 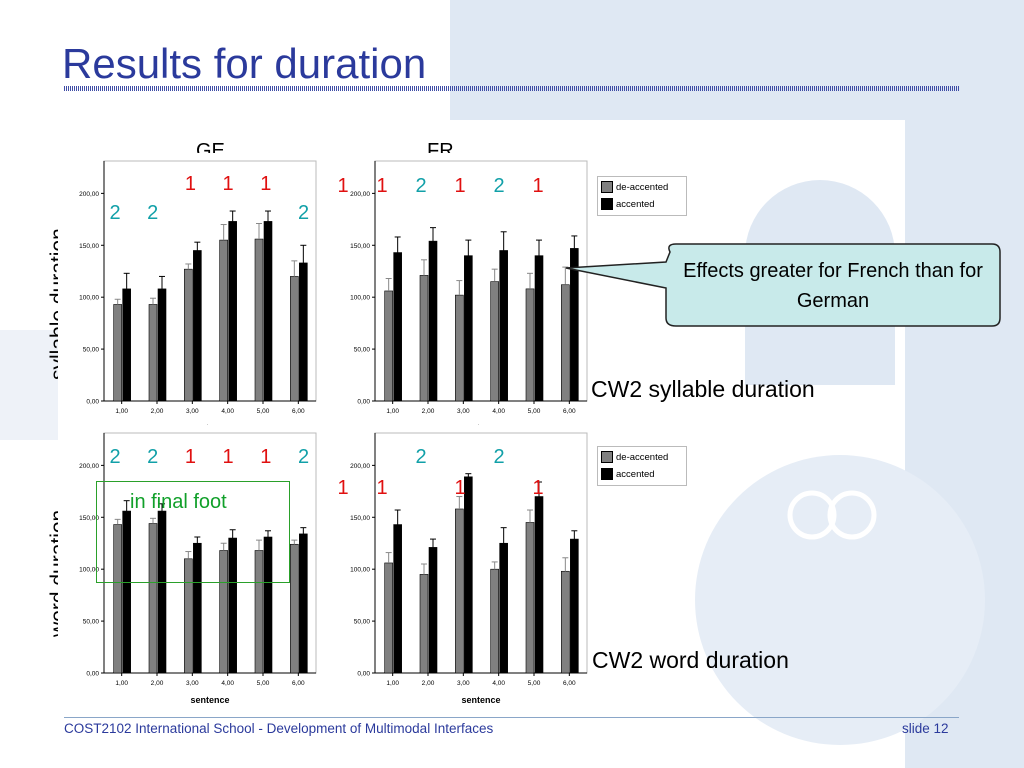 I want to click on legend-swatch-gray, so click(x=607, y=457).